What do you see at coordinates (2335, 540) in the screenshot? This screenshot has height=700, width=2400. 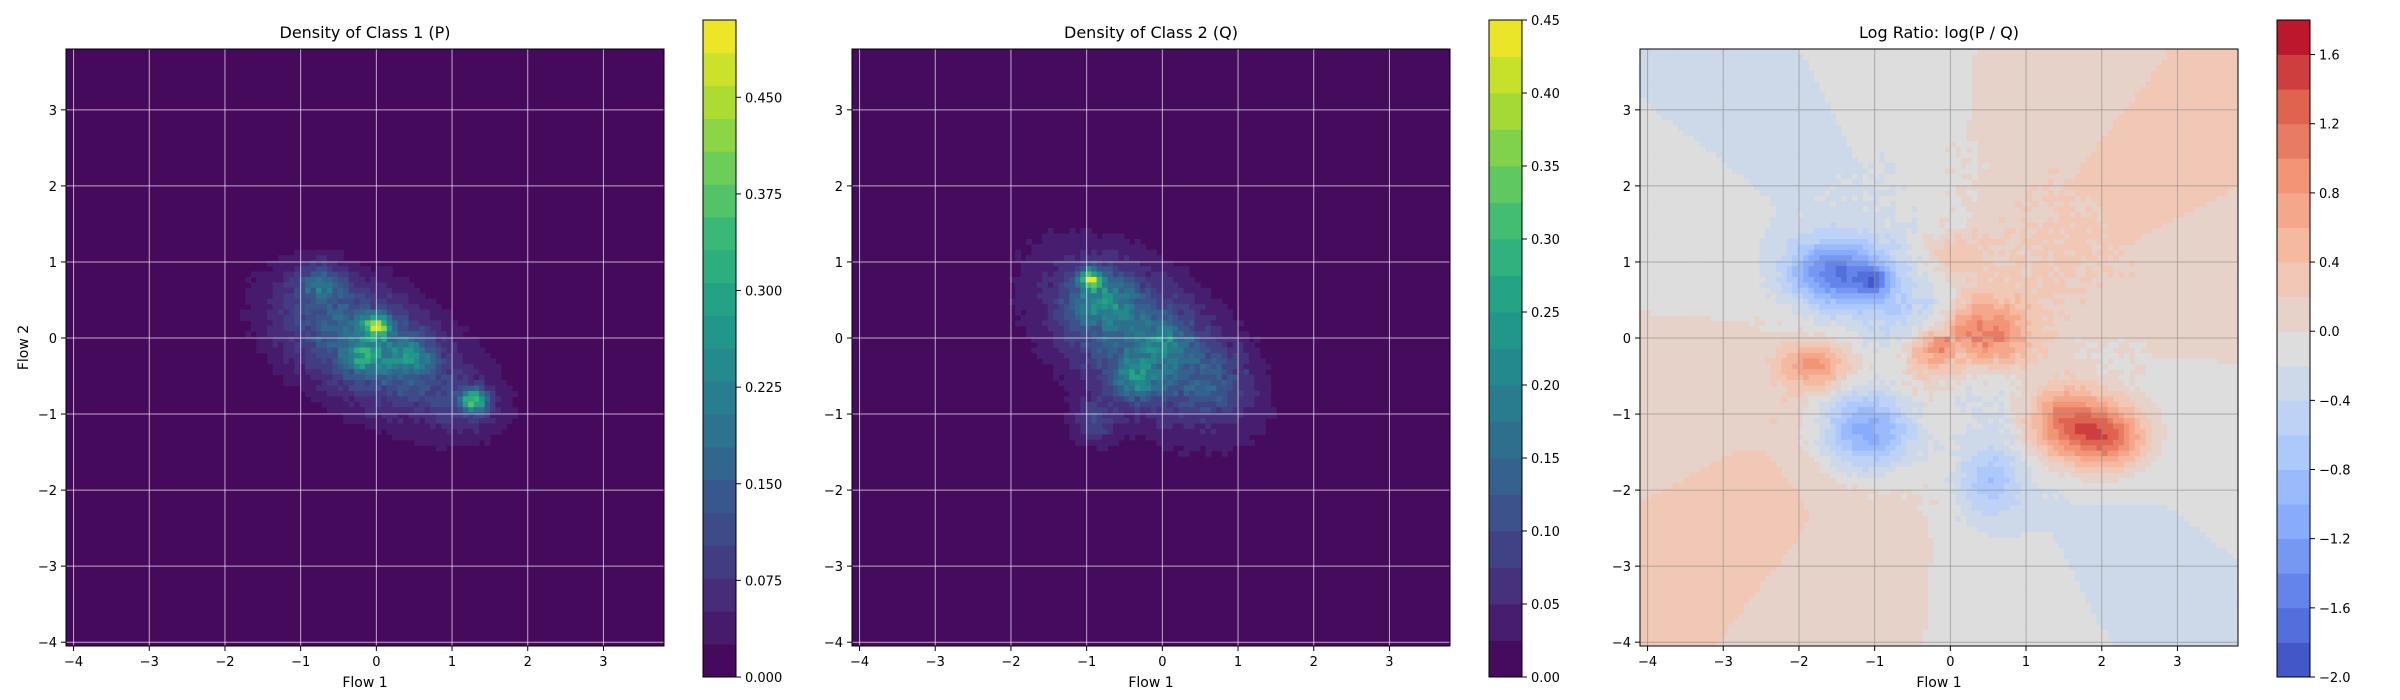 I see `colorbar-tick-label: −1.2` at bounding box center [2335, 540].